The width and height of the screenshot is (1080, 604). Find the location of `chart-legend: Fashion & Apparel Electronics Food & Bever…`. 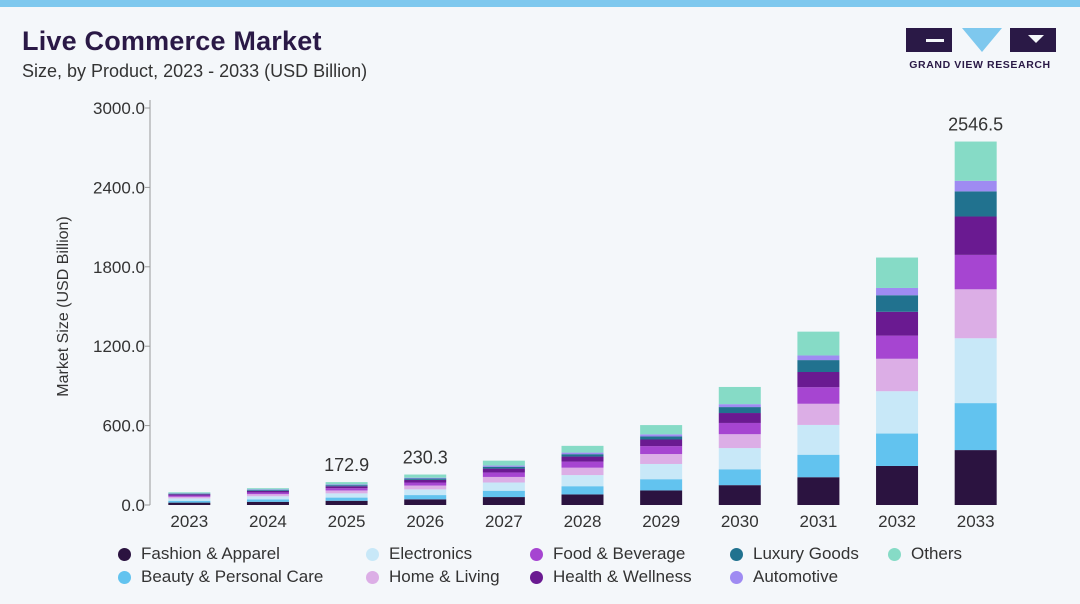

chart-legend: Fashion & Apparel Electronics Food & Bever… is located at coordinates (568, 570).